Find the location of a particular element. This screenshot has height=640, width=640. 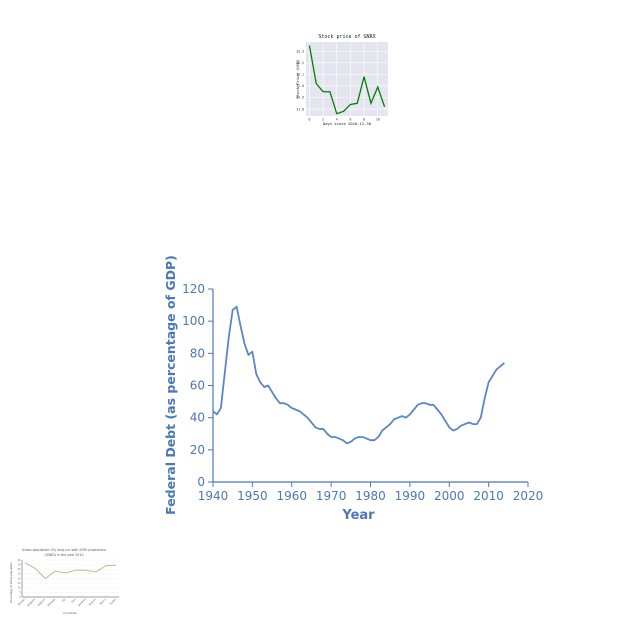

debt-series-line is located at coordinates (358, 375).